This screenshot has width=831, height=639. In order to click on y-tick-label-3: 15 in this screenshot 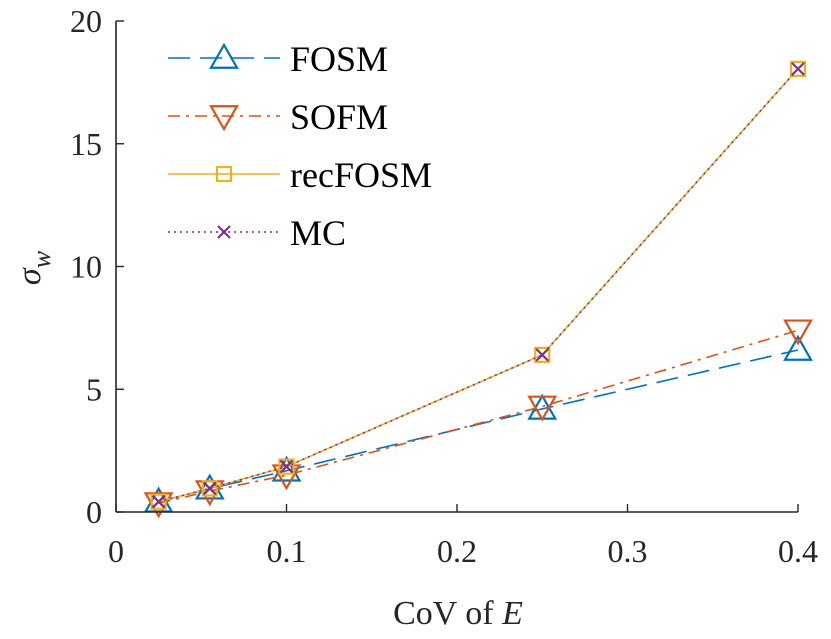, I will do `click(86, 144)`.